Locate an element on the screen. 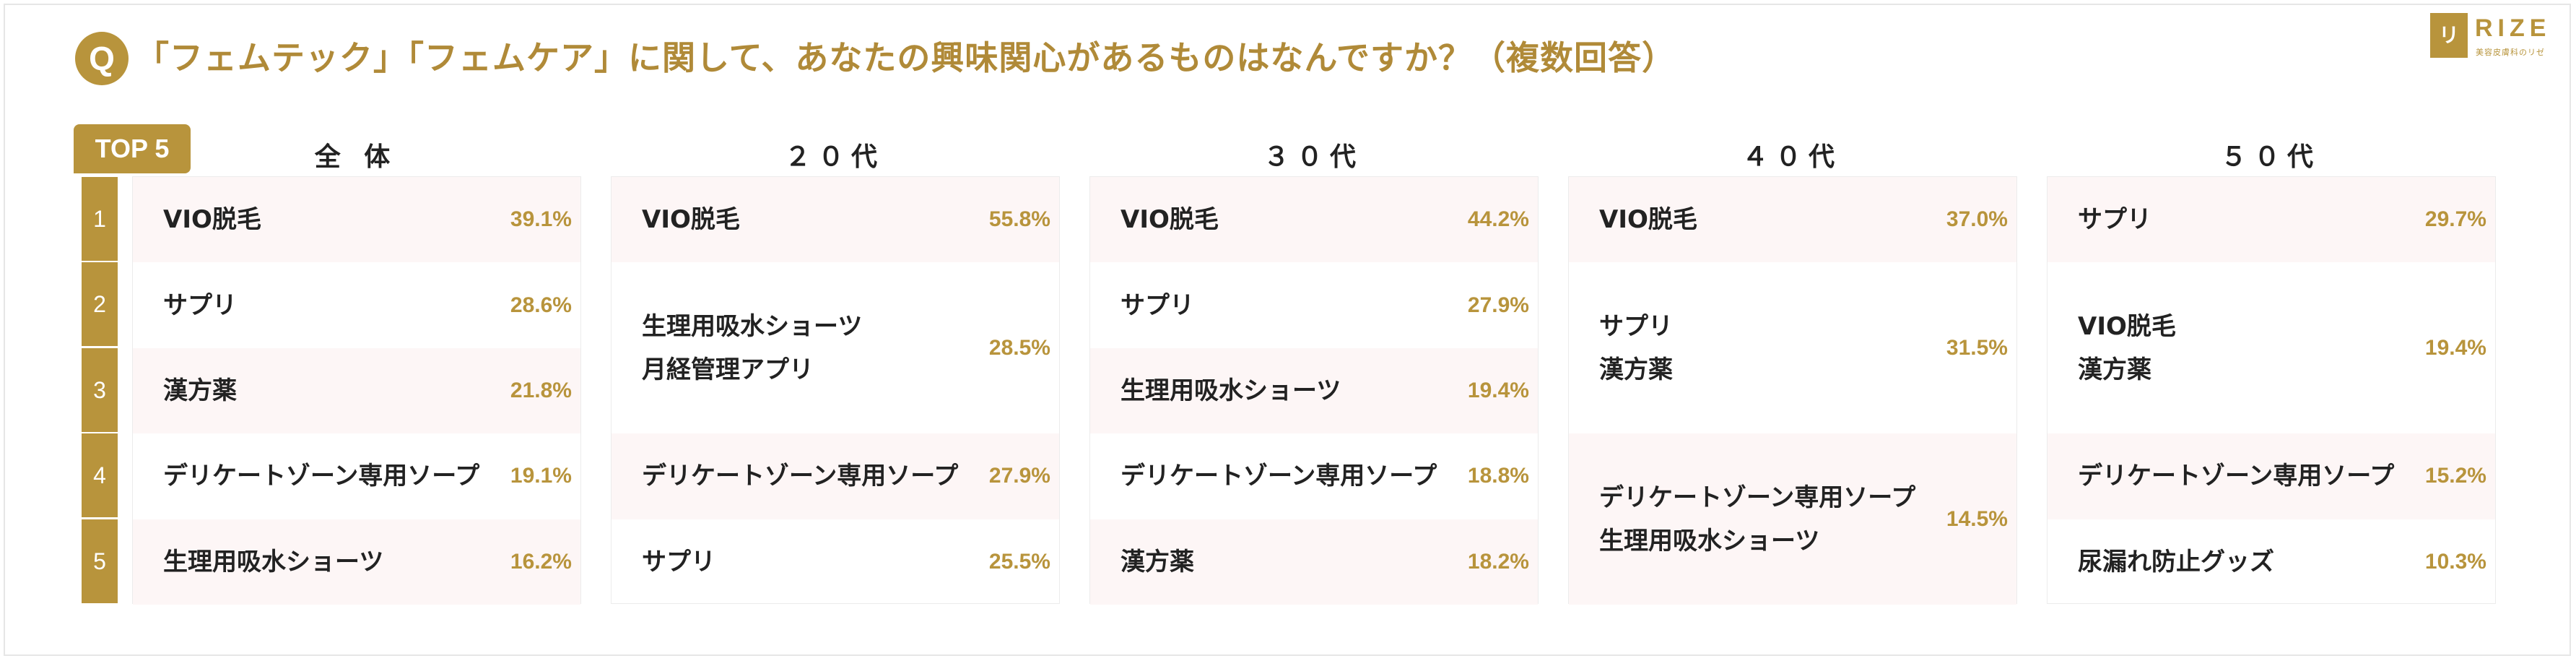  brand-logo: リゼ RIZE 美容皮膚科のリゼ is located at coordinates (2495, 53).